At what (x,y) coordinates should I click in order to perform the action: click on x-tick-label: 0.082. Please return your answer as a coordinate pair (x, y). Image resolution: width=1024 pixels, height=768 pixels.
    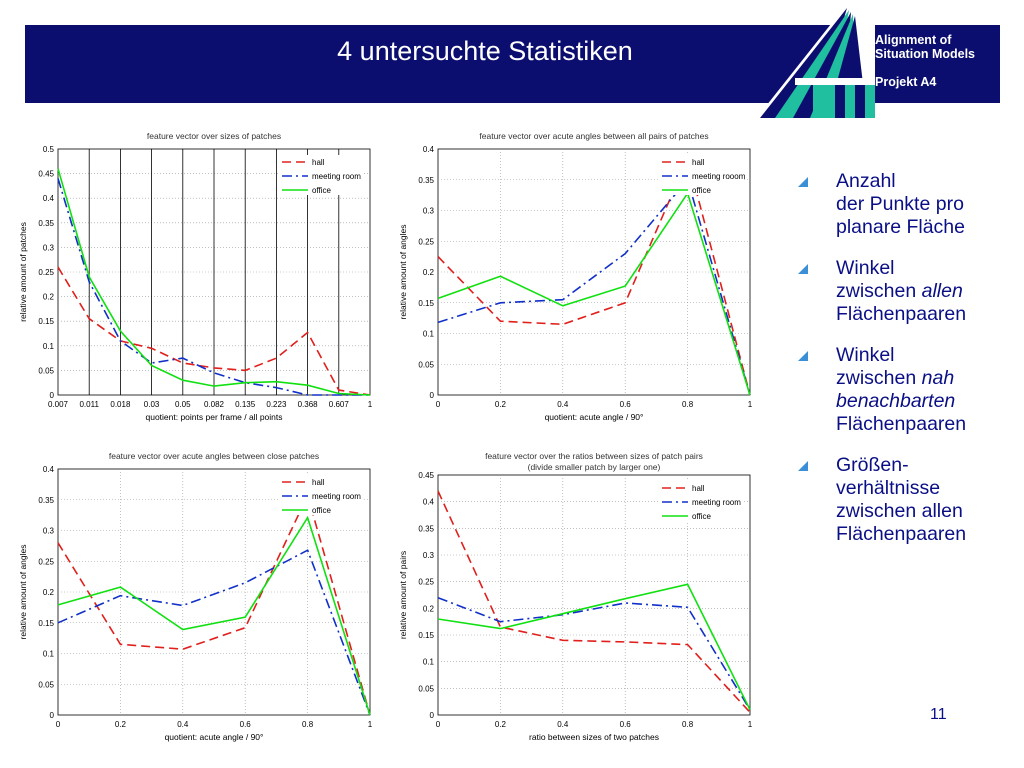
    Looking at the image, I should click on (214, 404).